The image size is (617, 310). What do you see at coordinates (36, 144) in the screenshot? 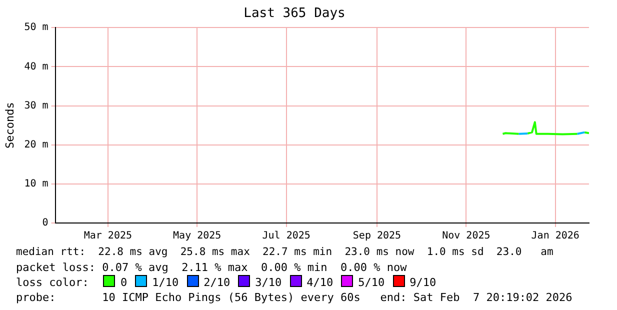
I see `y-tick-label: 20 m` at bounding box center [36, 144].